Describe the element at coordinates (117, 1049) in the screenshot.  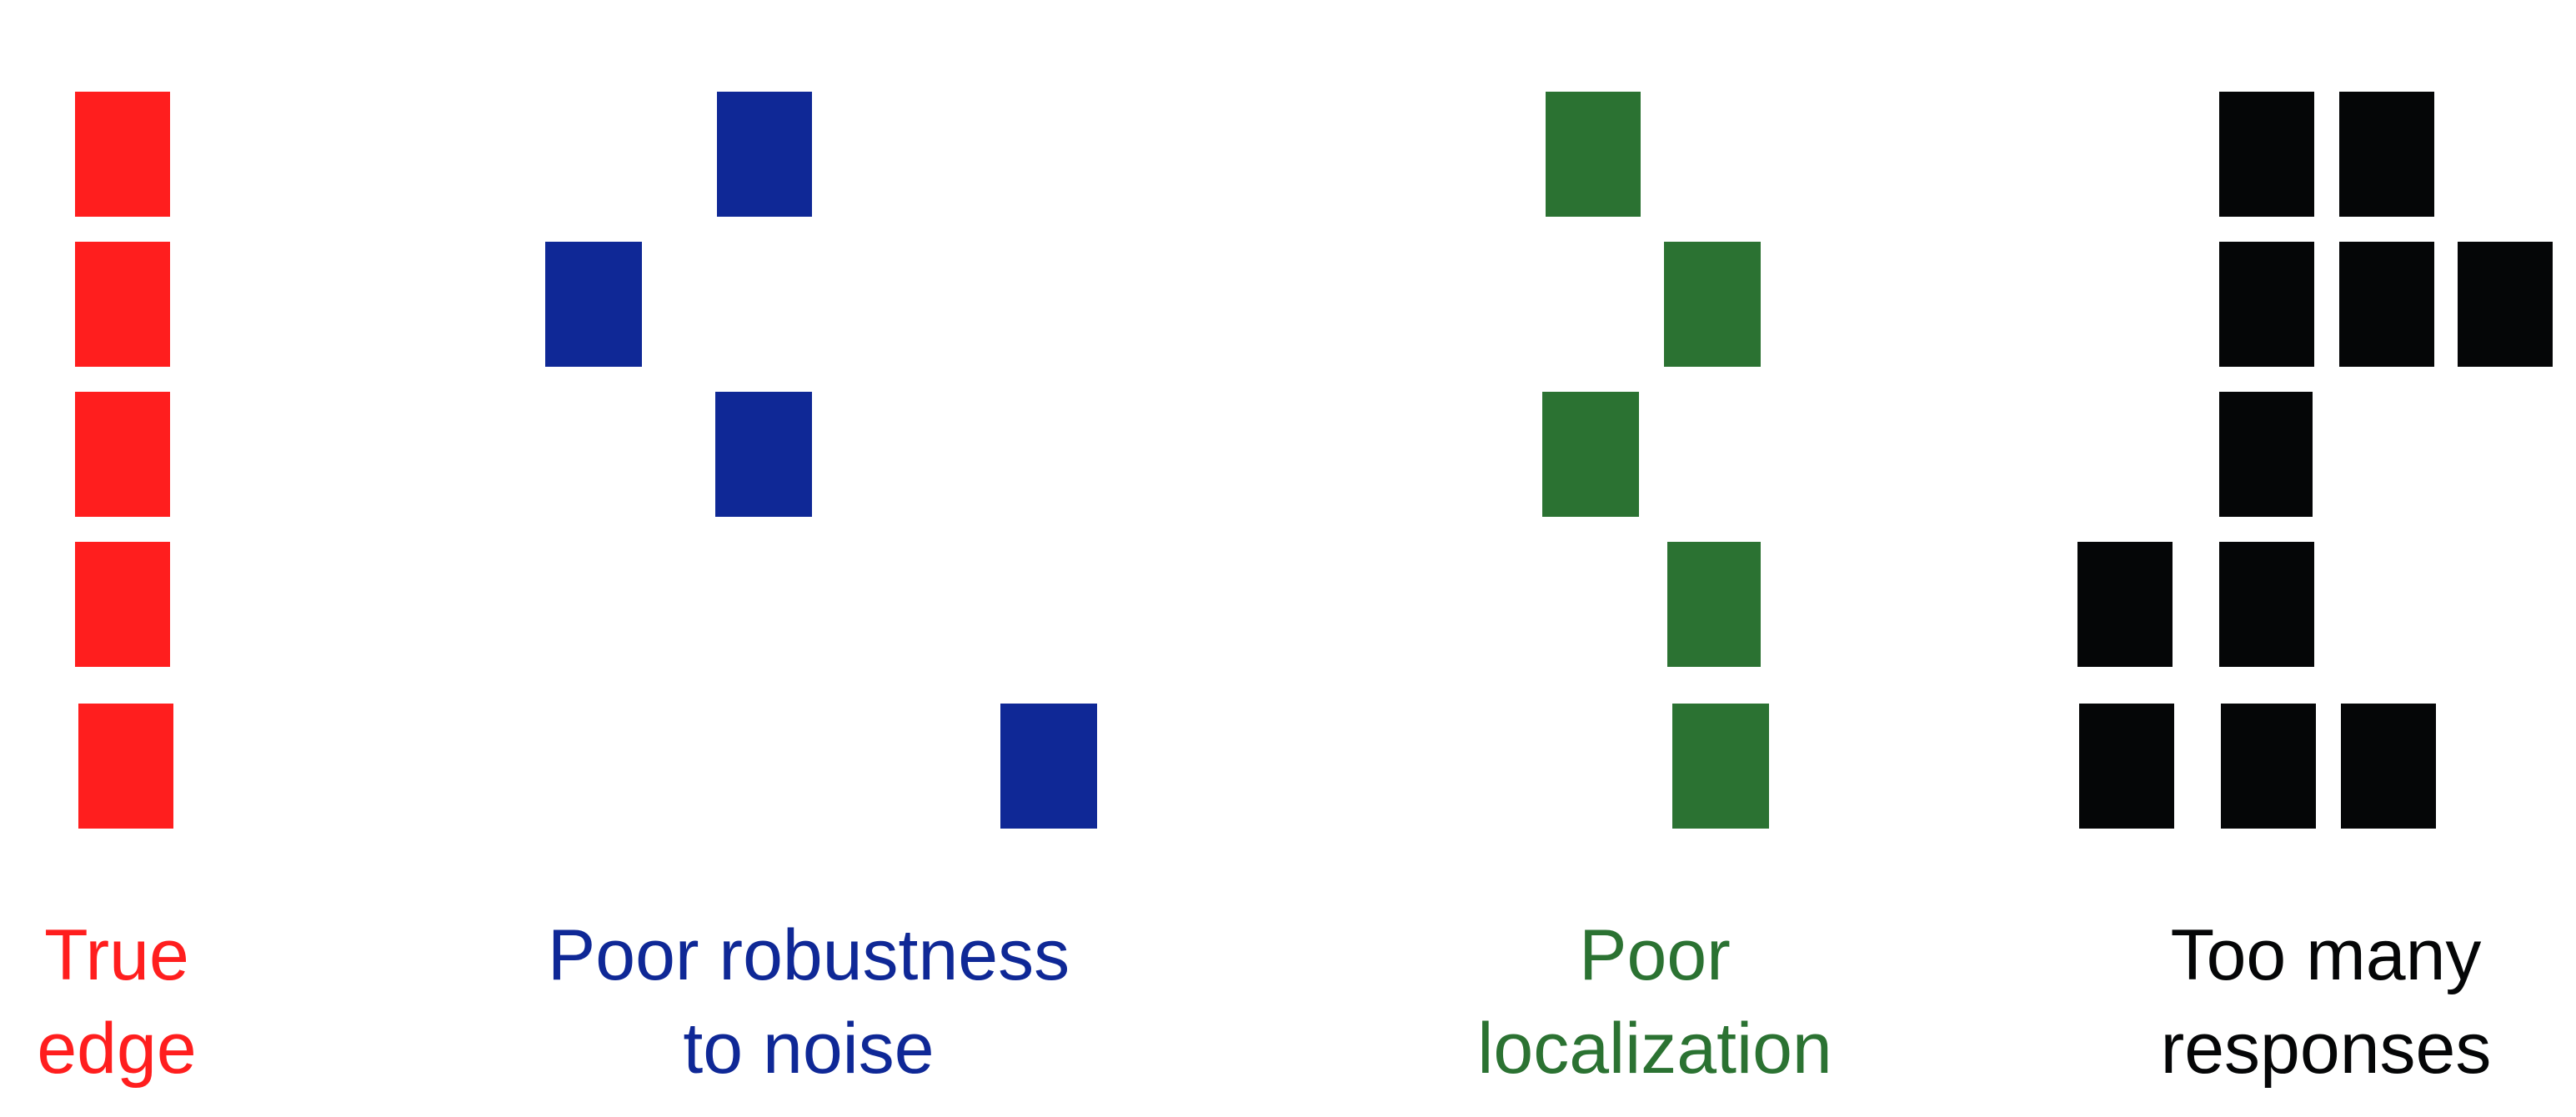
I see `caption-line-2: edge` at that location.